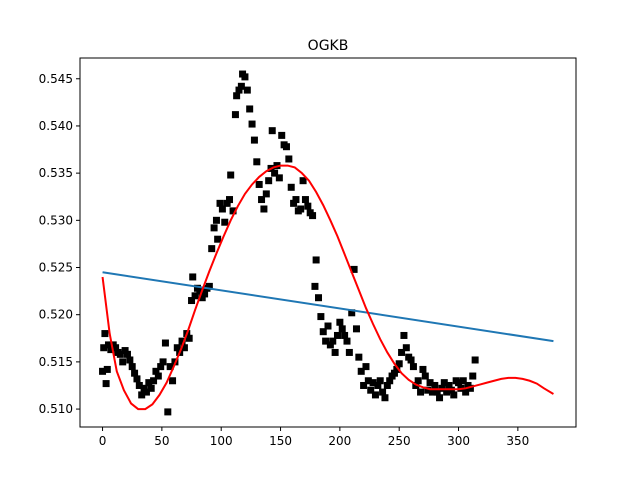 The height and width of the screenshot is (480, 640). I want to click on x-tick-label: 350, so click(517, 441).